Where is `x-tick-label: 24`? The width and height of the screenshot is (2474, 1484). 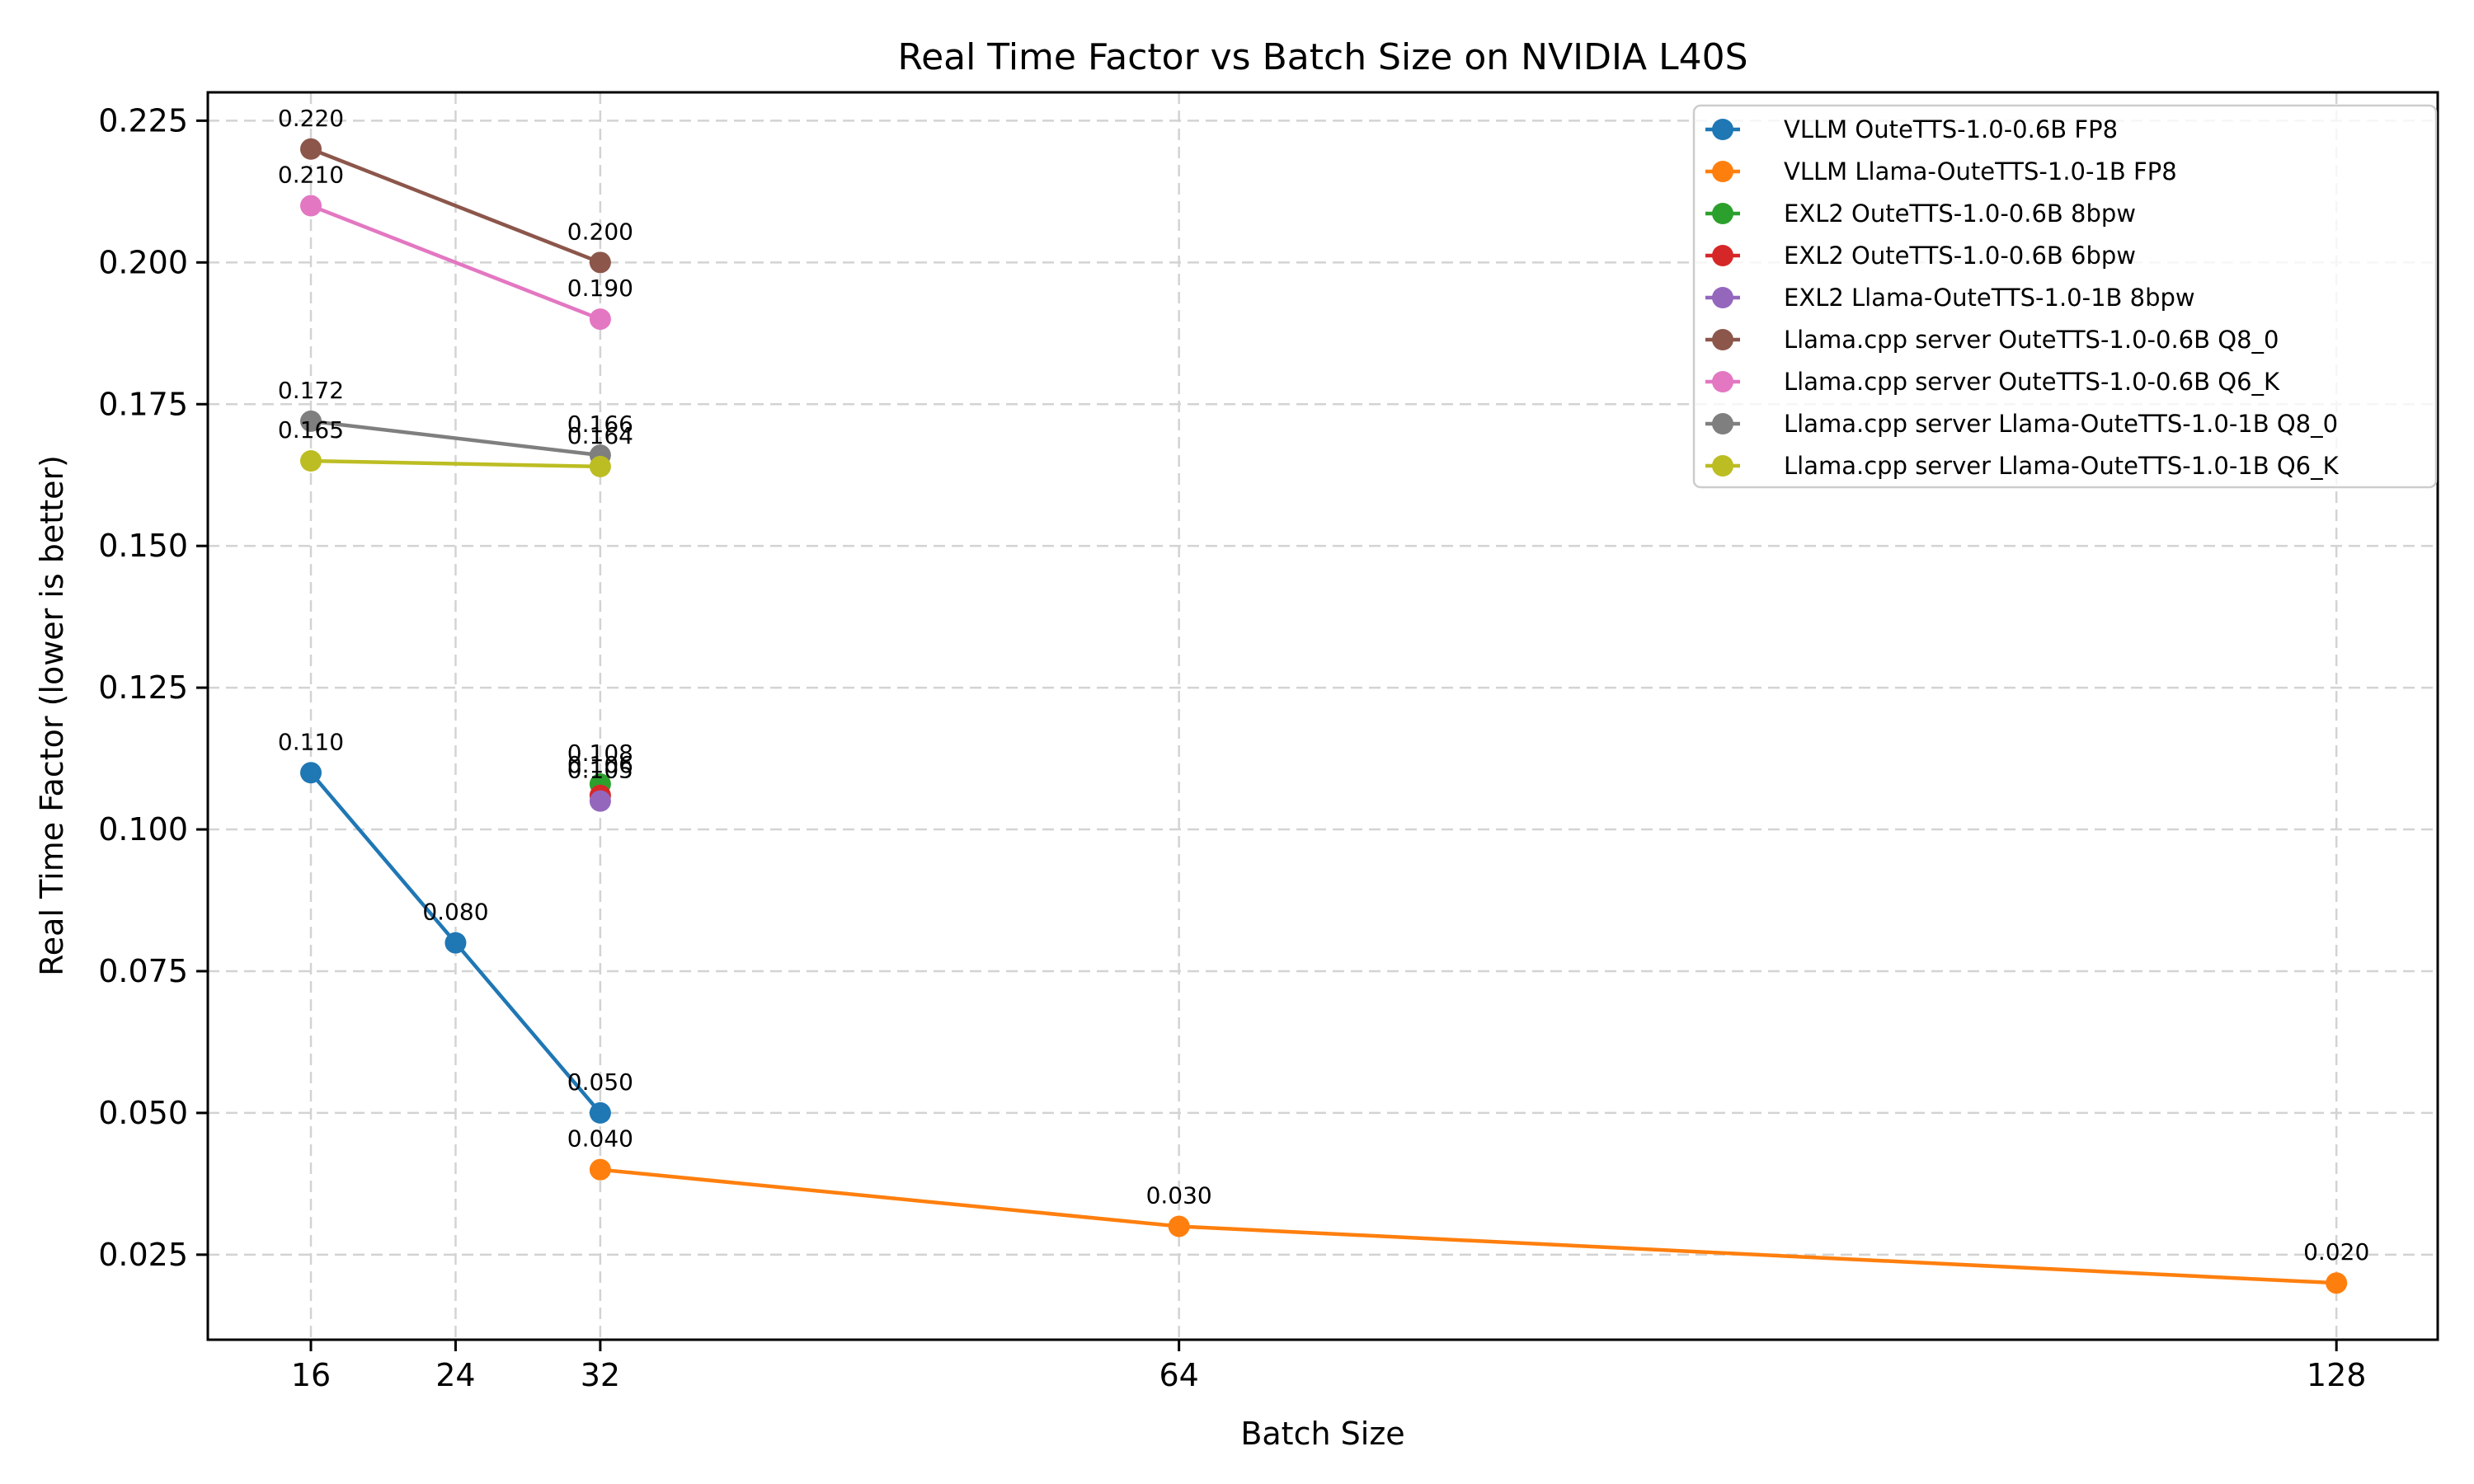
x-tick-label: 24 is located at coordinates (455, 1375).